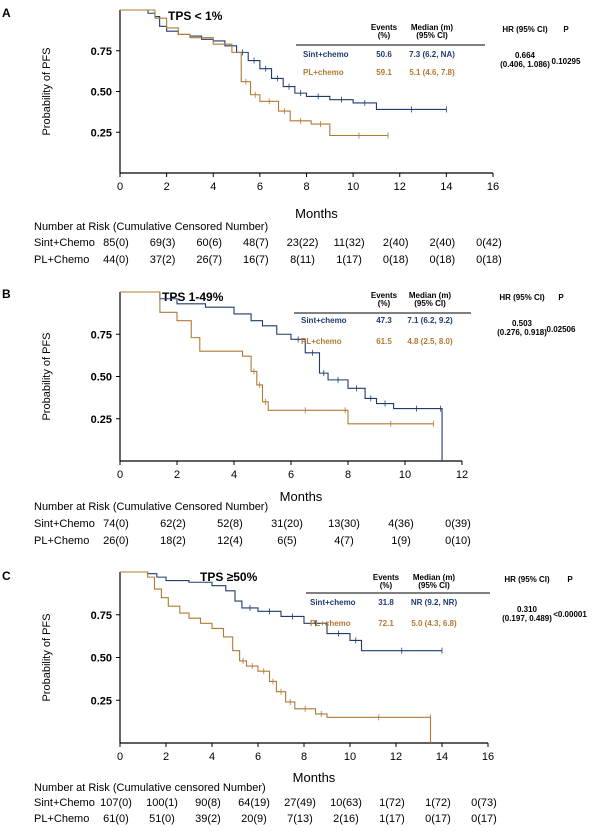 The image size is (608, 833). Describe the element at coordinates (344, 541) in the screenshot. I see `risk-value: 4(7)` at that location.